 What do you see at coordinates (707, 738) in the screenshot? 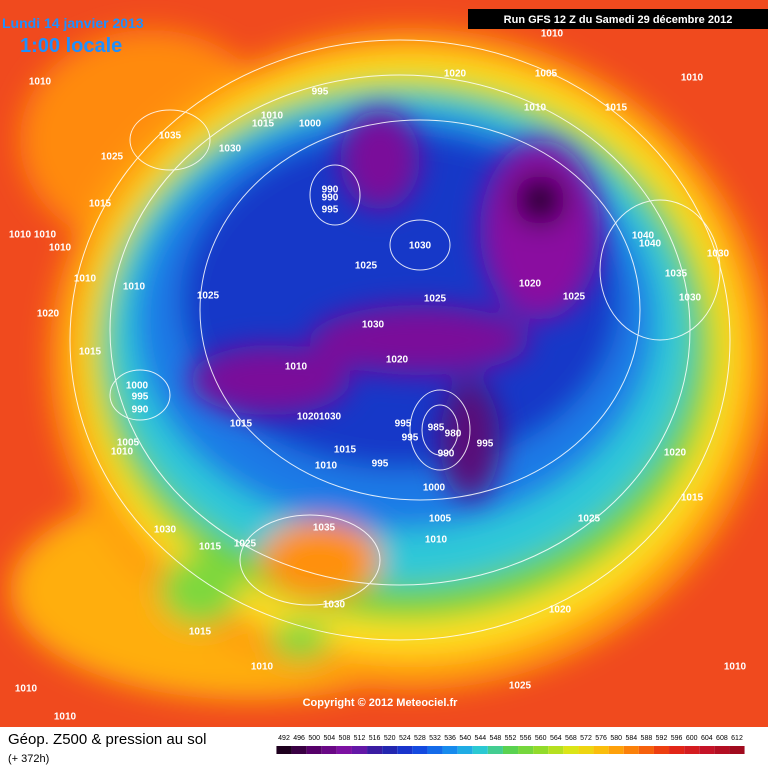
I see `scale-label: 604` at bounding box center [707, 738].